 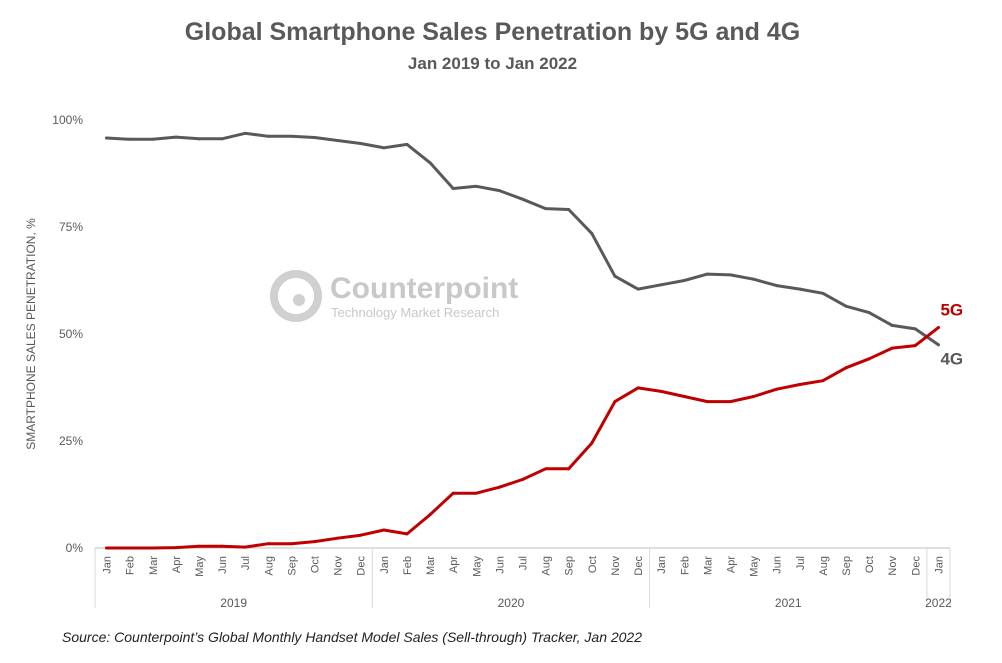 I want to click on y-tick-label: 100%, so click(x=67, y=120).